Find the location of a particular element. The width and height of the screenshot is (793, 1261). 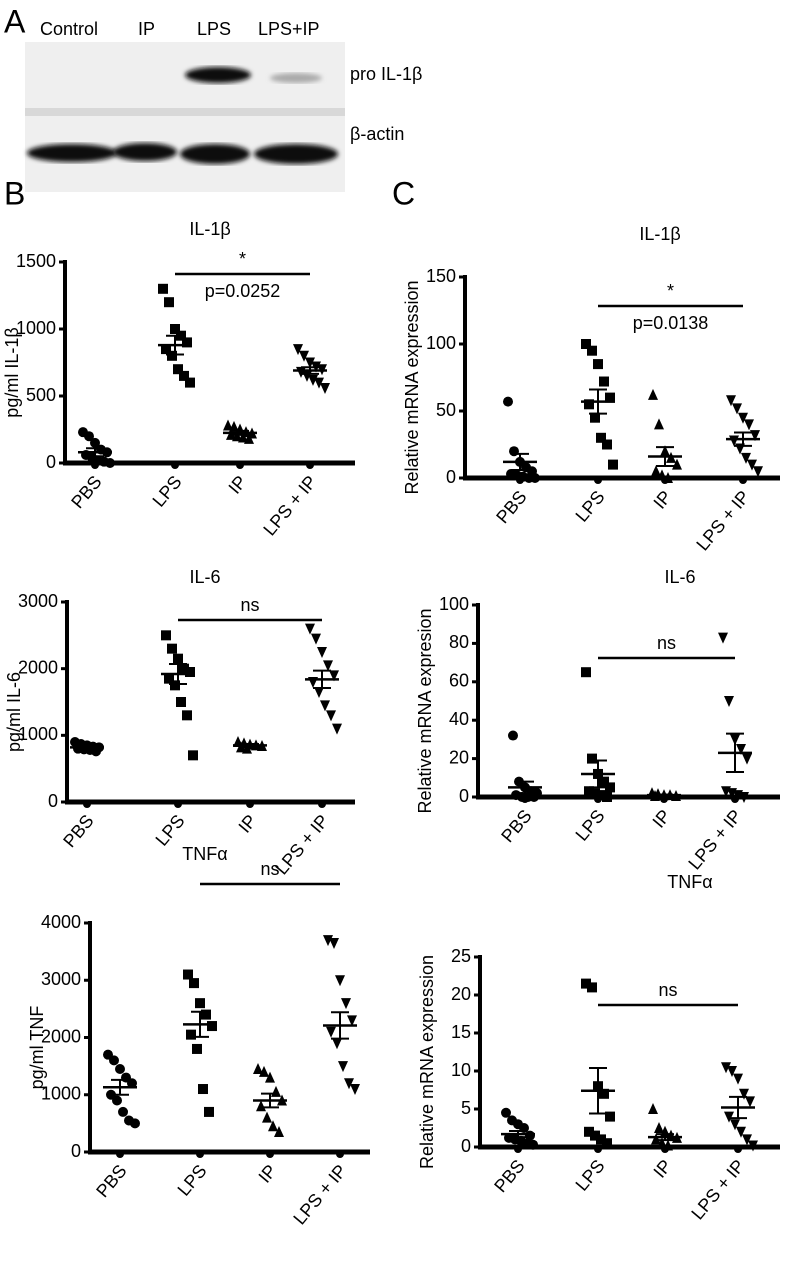

y-tick-label: 100 is located at coordinates (441, 343).